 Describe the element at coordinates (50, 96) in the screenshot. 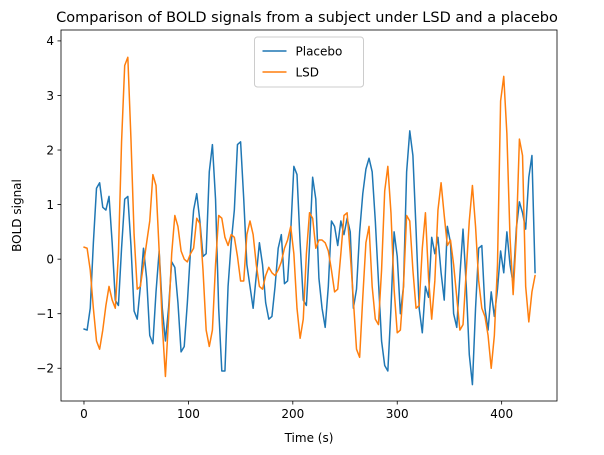

I see `y-tick-label: 3` at that location.